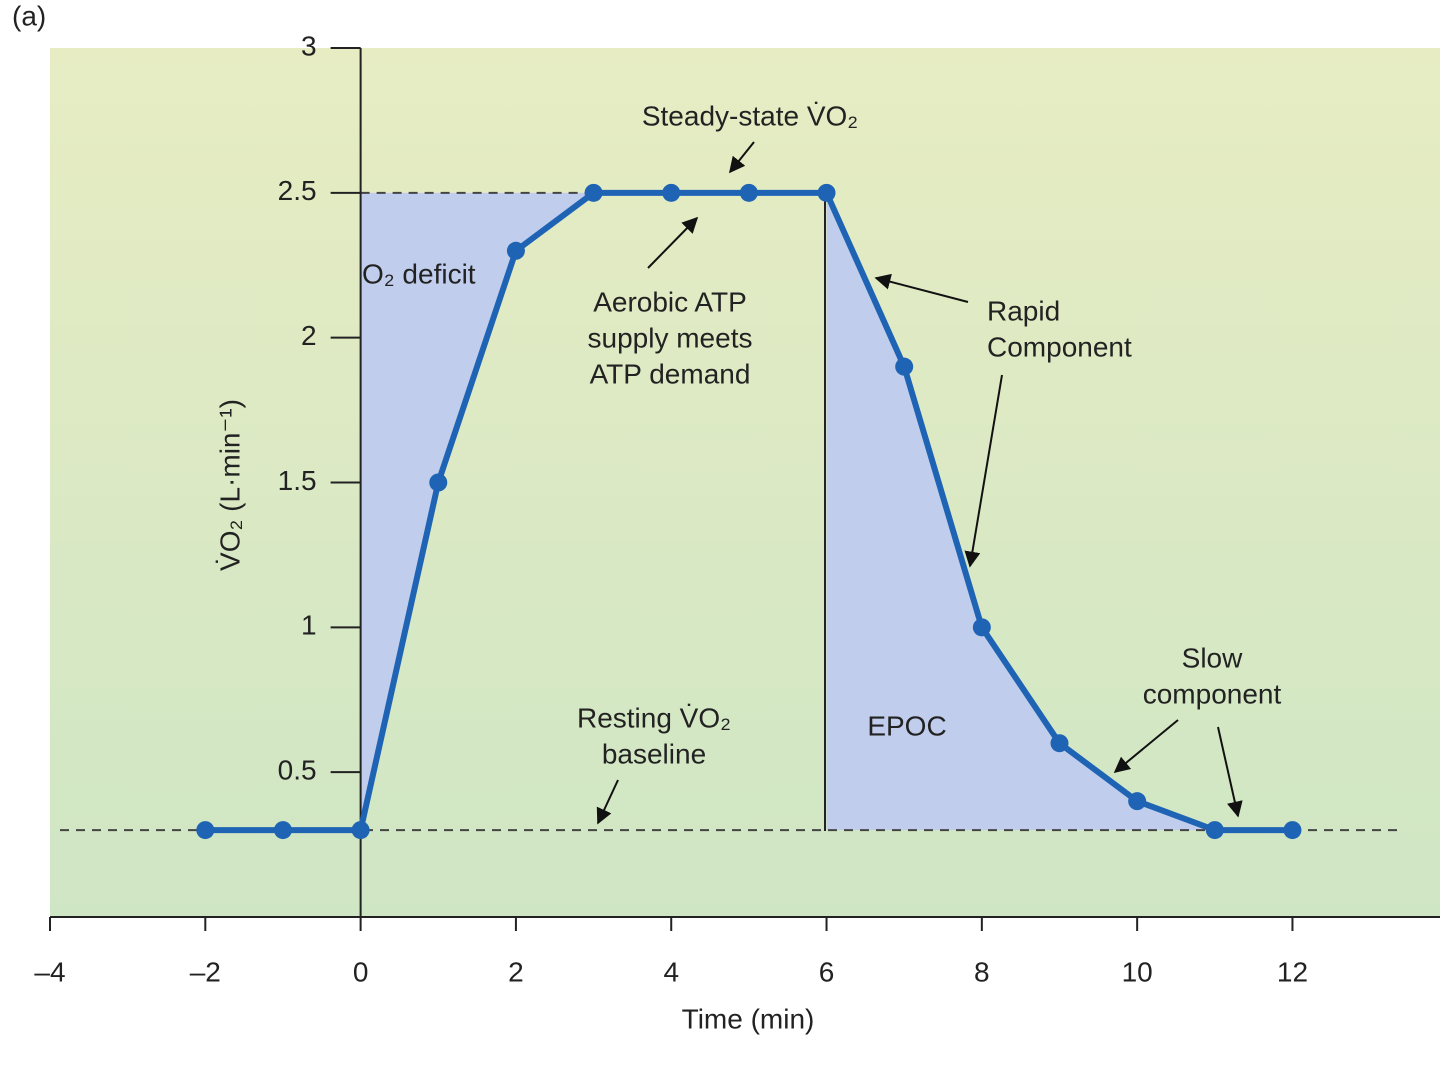 This screenshot has height=1067, width=1440. What do you see at coordinates (750, 115) in the screenshot?
I see `annotation: Steady-state V̇O₂` at bounding box center [750, 115].